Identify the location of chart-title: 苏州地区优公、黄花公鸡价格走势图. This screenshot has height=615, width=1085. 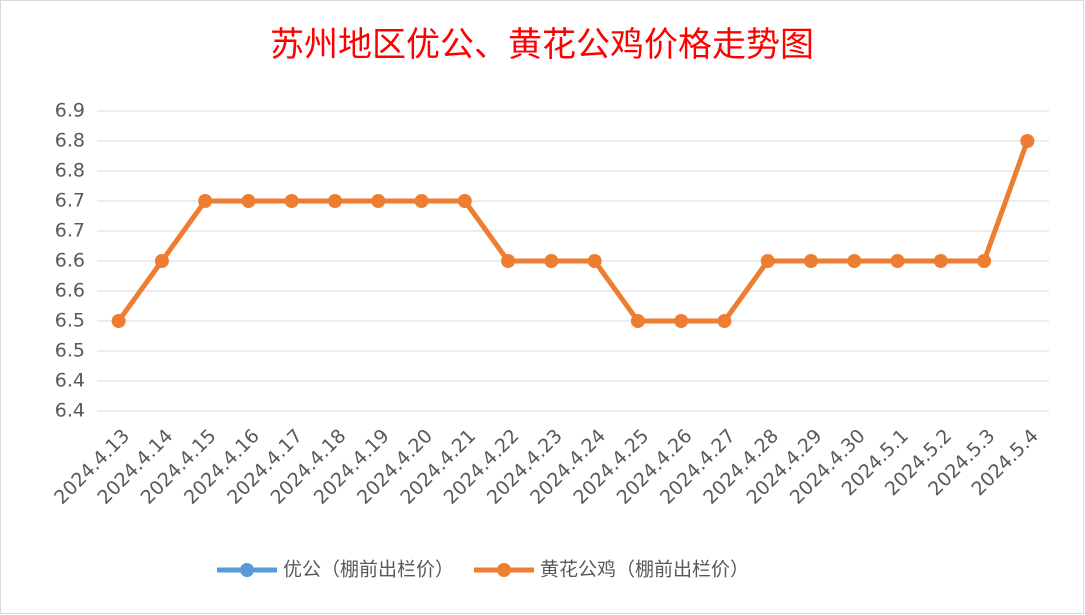
(542, 45).